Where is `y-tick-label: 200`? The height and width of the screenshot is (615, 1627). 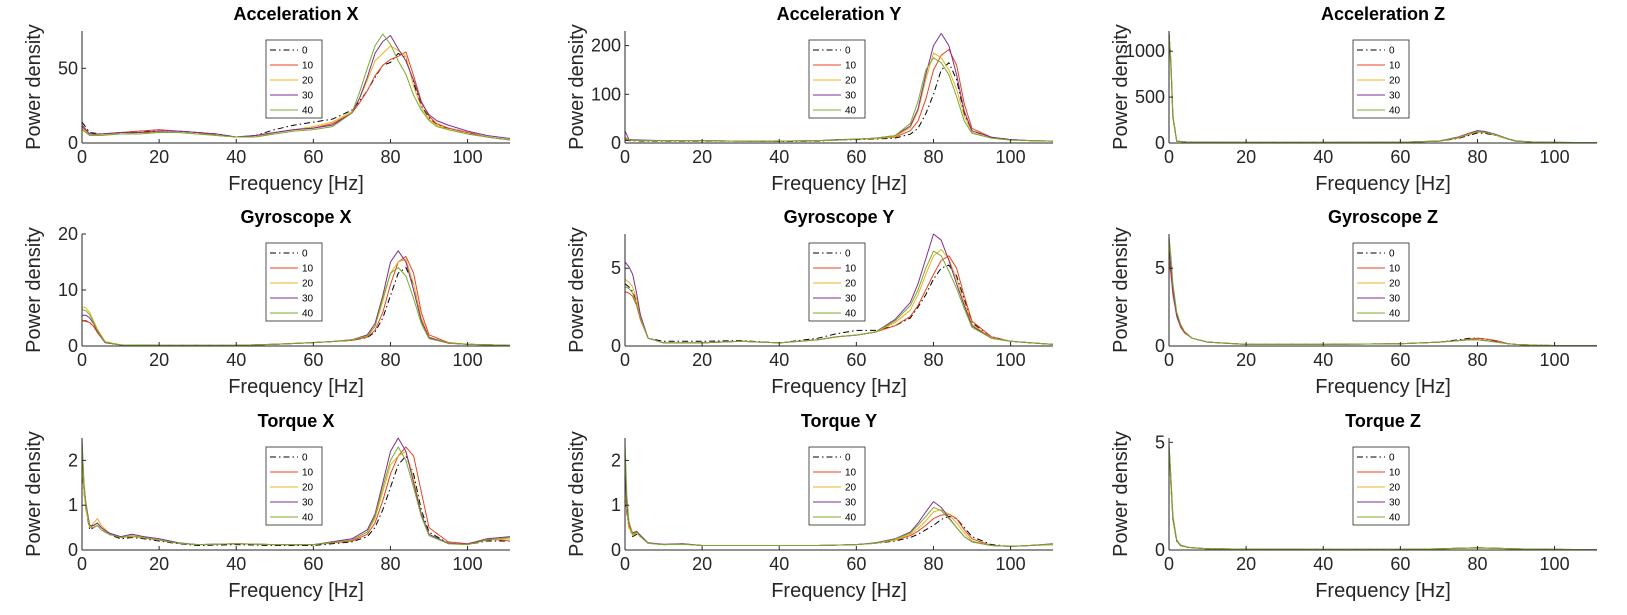 y-tick-label: 200 is located at coordinates (606, 46).